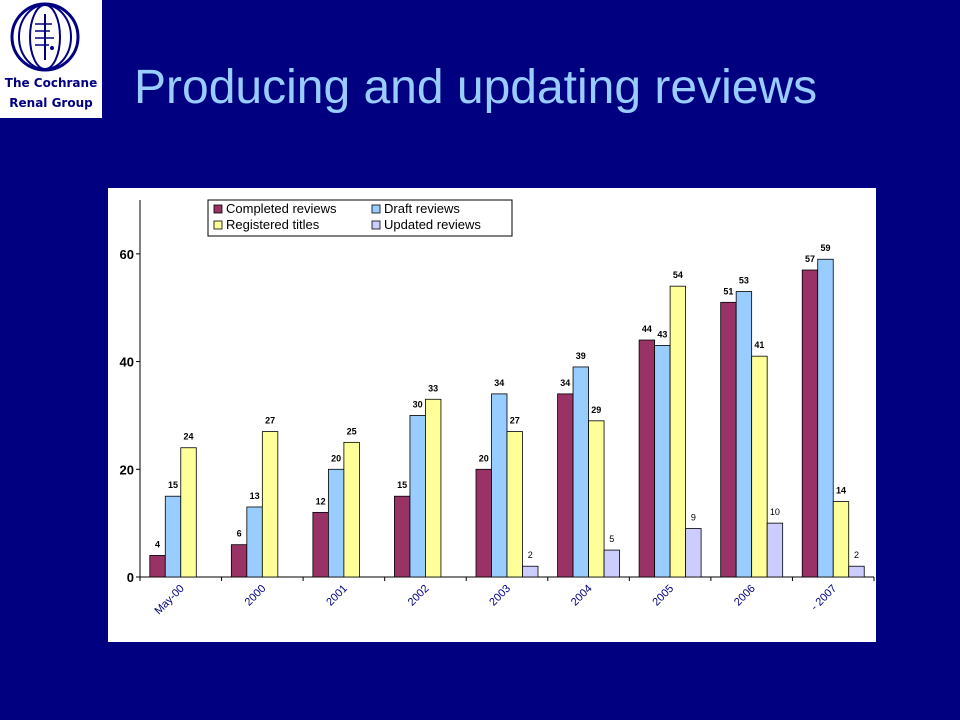 The width and height of the screenshot is (960, 720). I want to click on cochrane-logo-icon, so click(45, 37).